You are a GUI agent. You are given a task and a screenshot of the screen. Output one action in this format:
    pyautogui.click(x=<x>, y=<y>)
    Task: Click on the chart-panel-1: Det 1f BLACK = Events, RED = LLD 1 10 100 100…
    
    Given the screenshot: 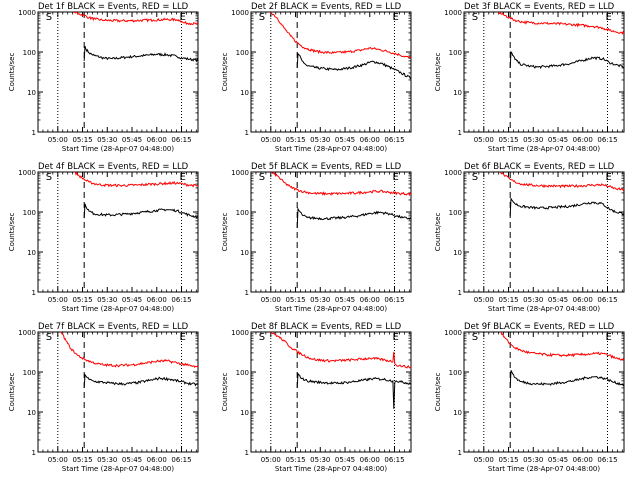 What is the action you would take?
    pyautogui.click(x=103, y=77)
    